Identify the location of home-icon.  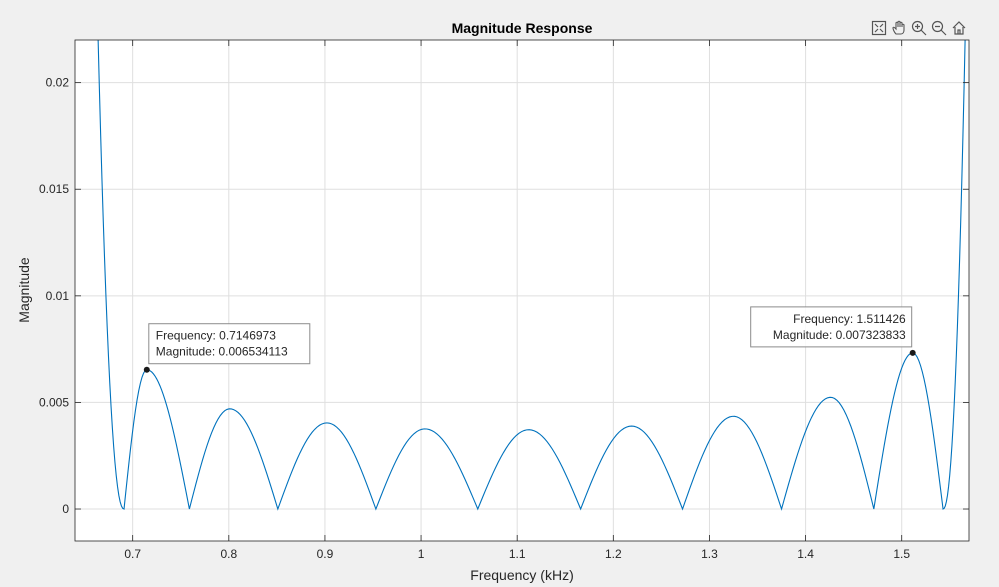
(959, 28).